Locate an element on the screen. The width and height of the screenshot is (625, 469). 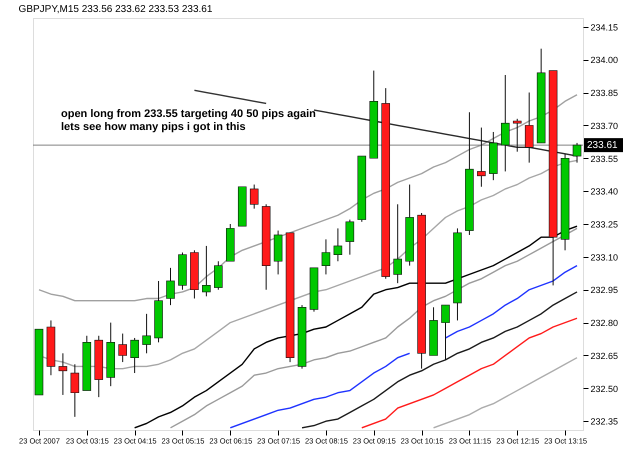
y-tick-label: 233.40 is located at coordinates (604, 191).